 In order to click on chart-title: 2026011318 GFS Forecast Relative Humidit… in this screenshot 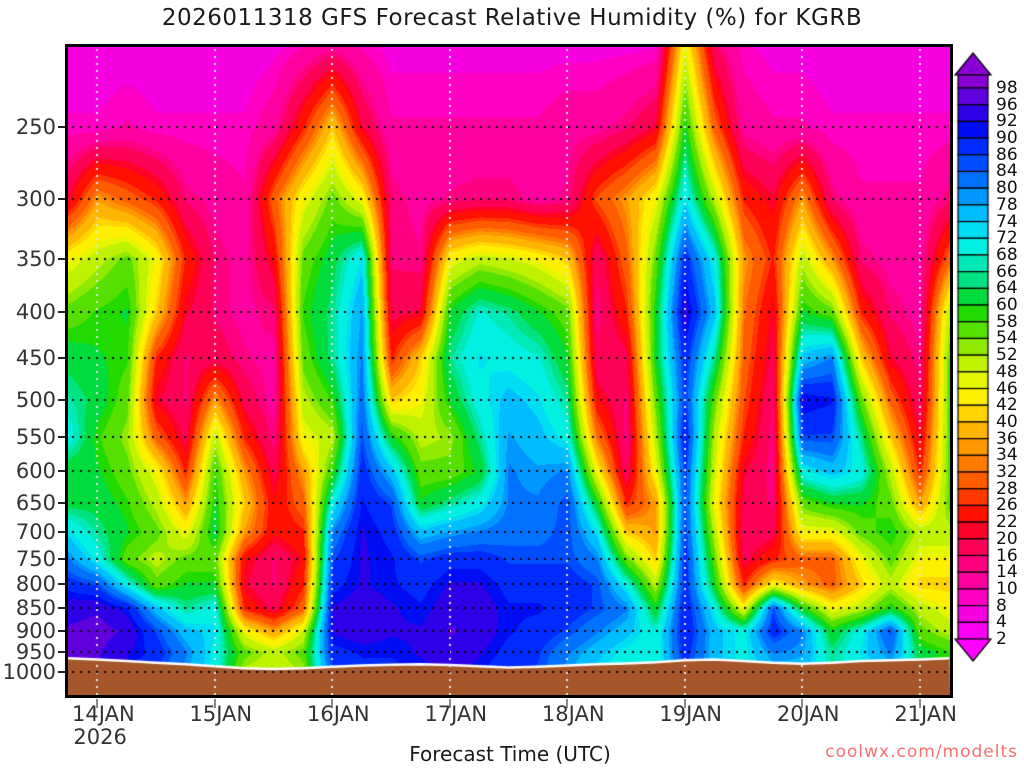, I will do `click(512, 18)`.